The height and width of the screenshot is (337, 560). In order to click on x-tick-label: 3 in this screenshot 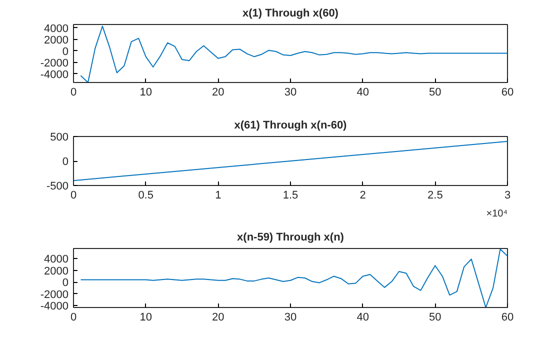, I will do `click(507, 196)`.